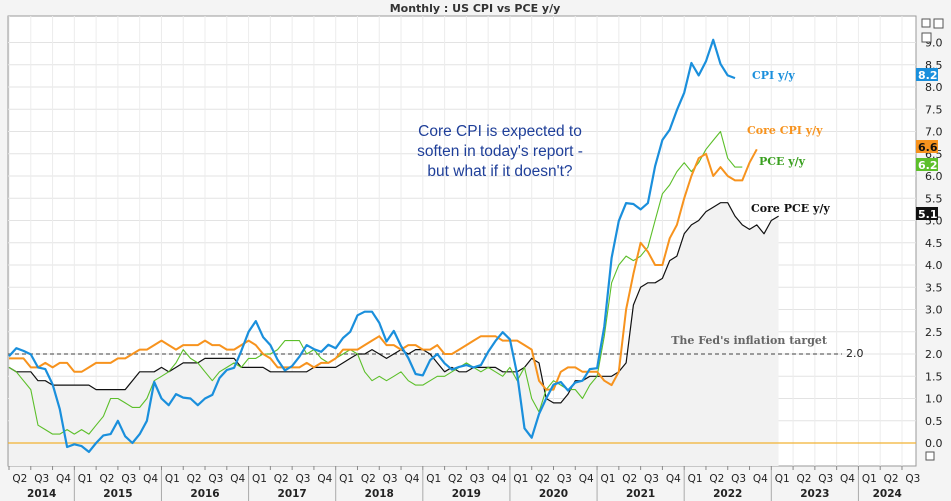 This screenshot has height=501, width=951. I want to click on x-tick-label-year: 2017, so click(292, 494).